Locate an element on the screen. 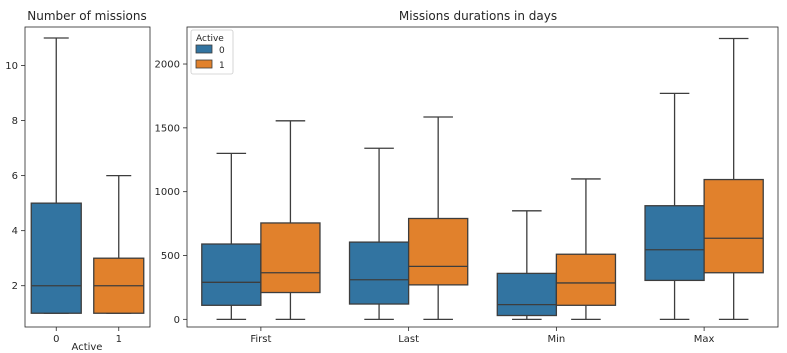 The width and height of the screenshot is (787, 353). legend-label-0: 0 is located at coordinates (222, 51).